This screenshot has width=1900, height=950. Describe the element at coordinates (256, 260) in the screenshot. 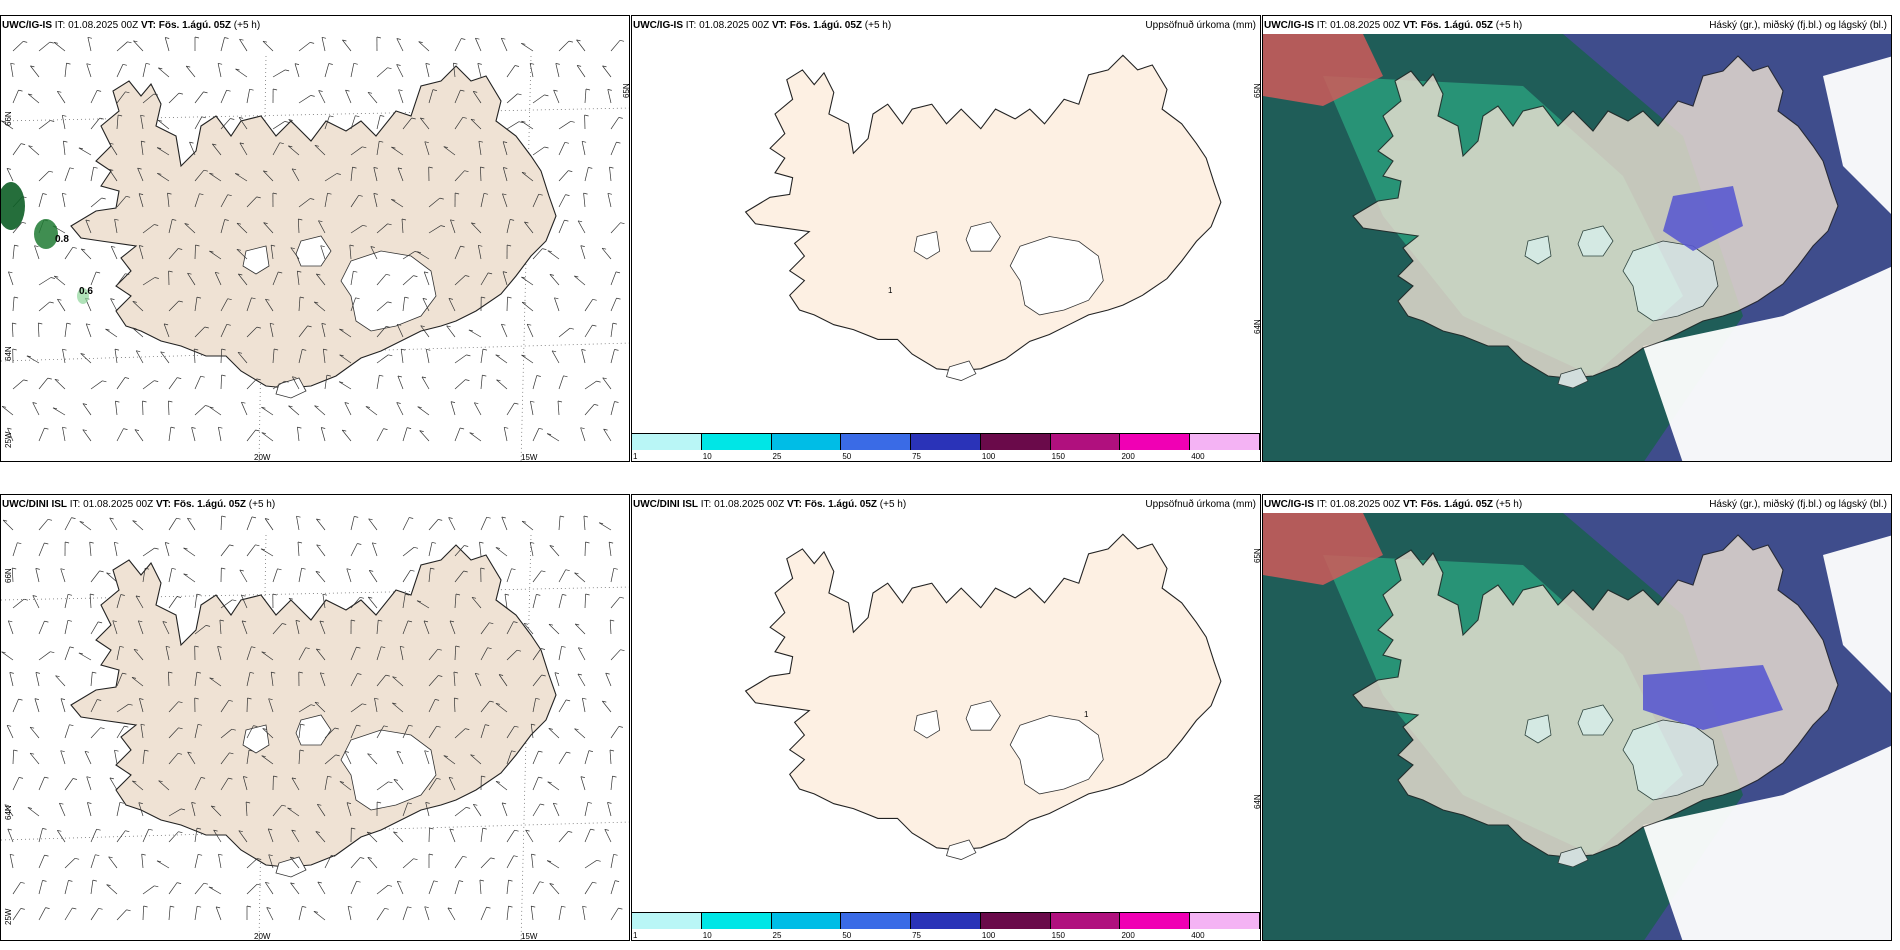

I see `glacier-outline` at that location.